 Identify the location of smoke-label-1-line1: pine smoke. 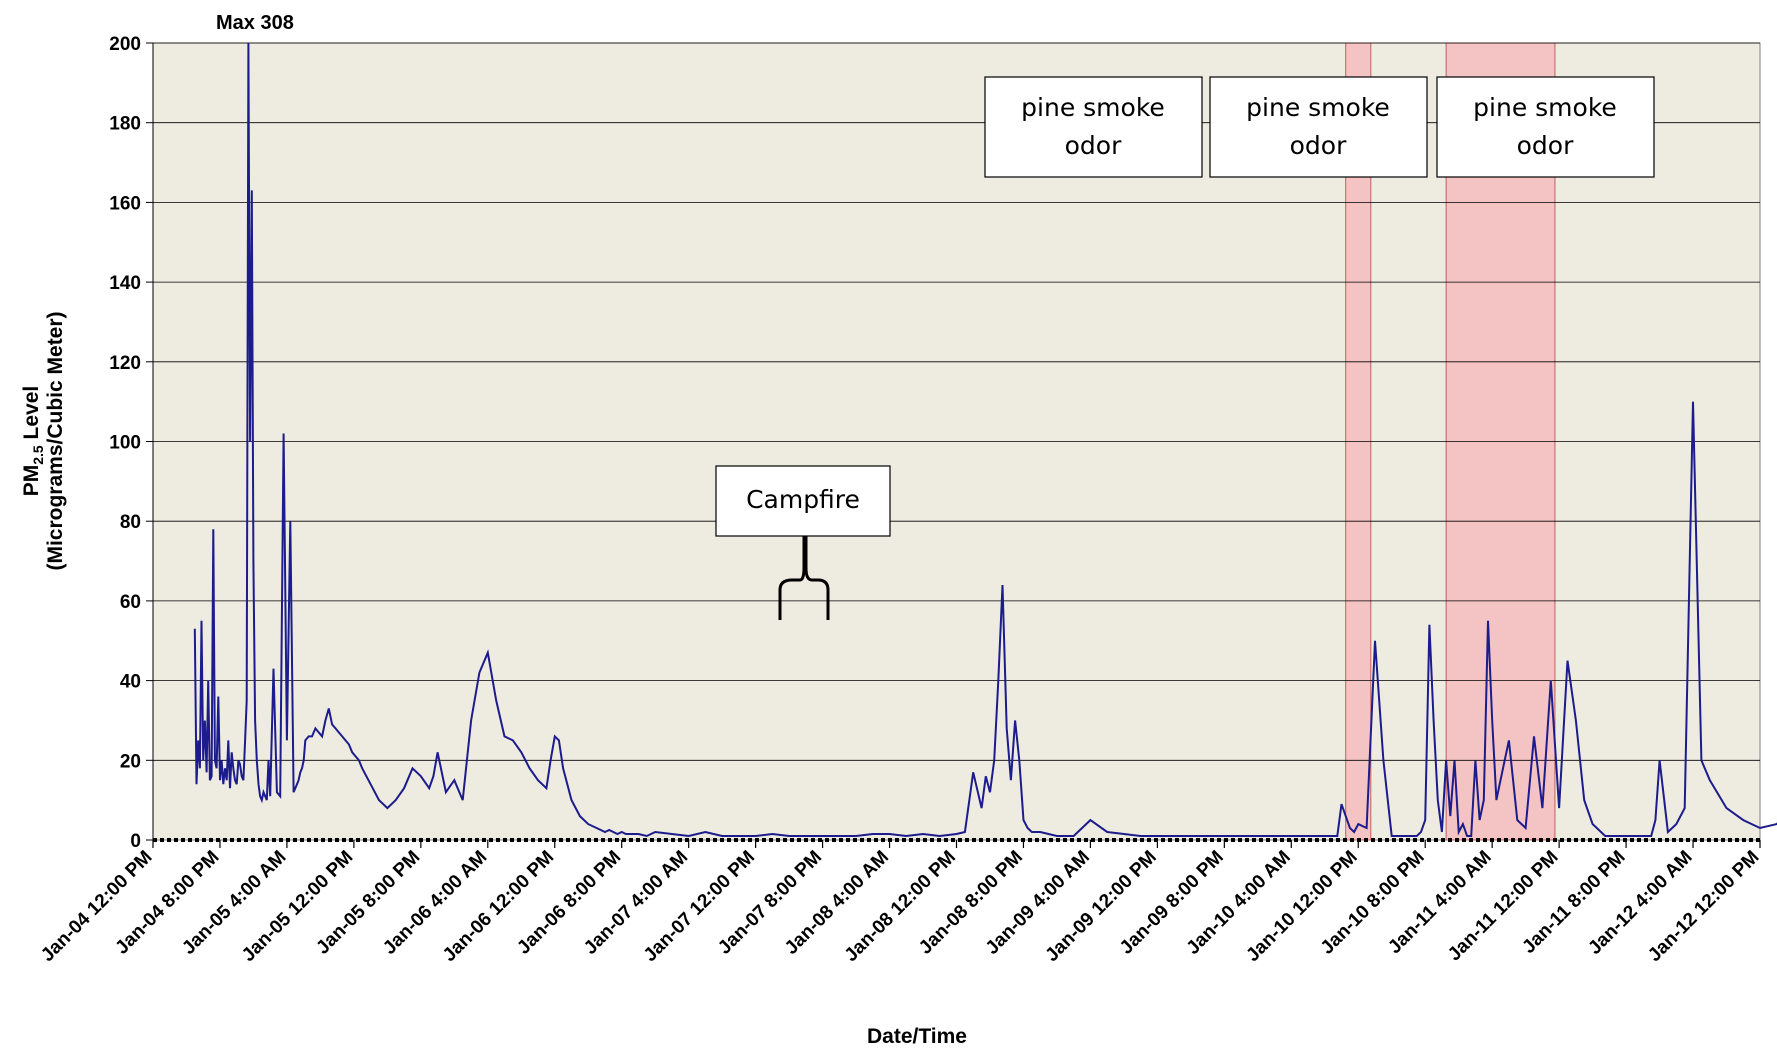
(1093, 107).